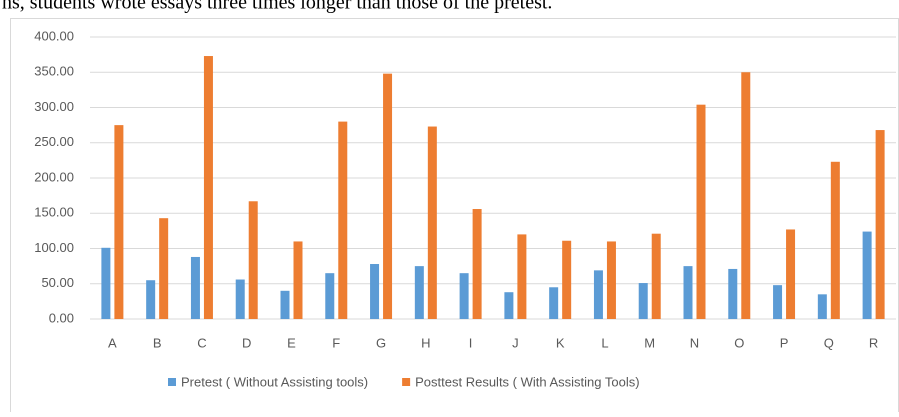 The height and width of the screenshot is (417, 899). Describe the element at coordinates (54, 71) in the screenshot. I see `y-tick-label: 350.00` at that location.